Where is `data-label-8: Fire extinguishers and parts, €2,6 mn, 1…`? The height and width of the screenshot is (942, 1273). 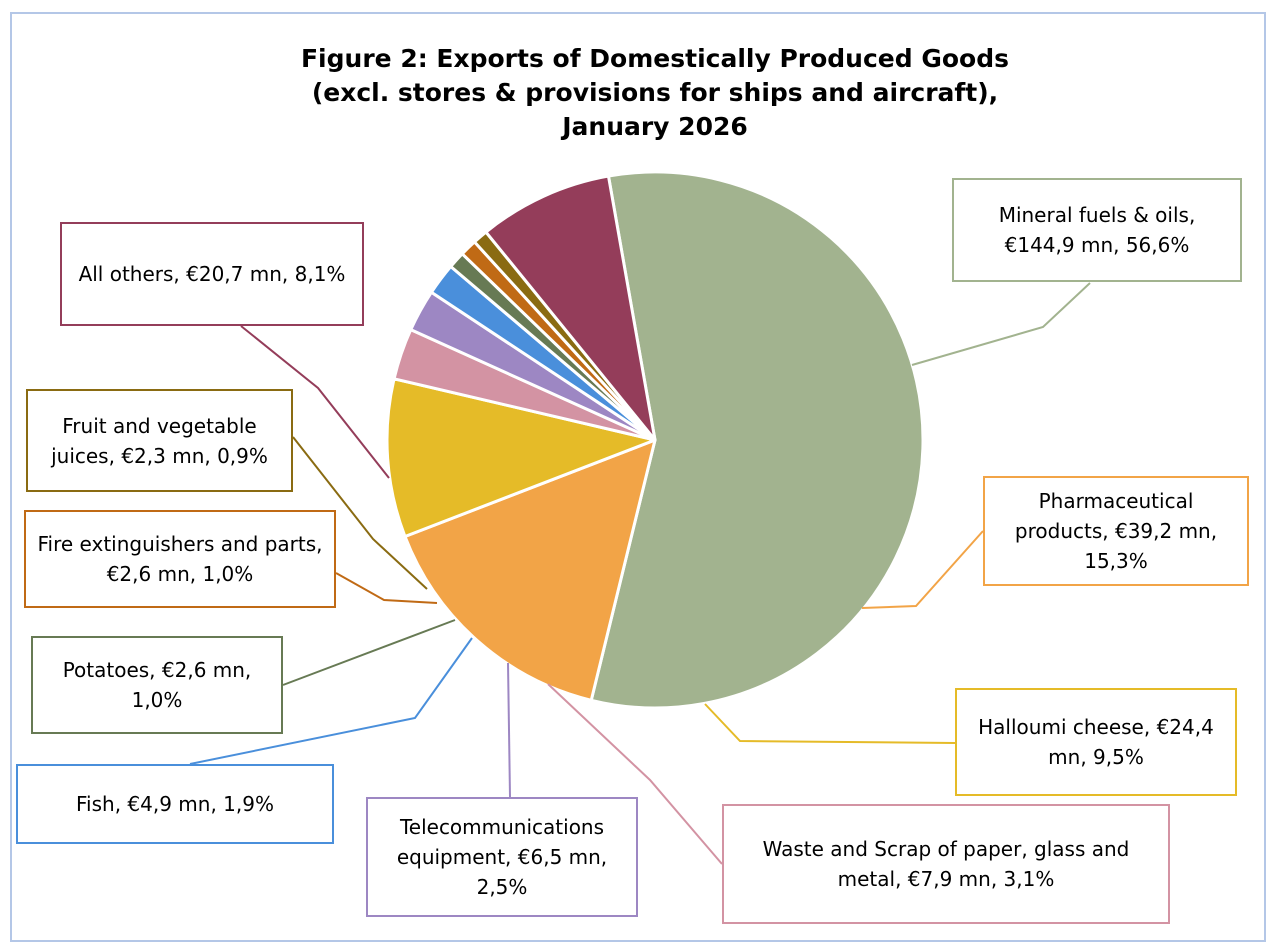 data-label-8: Fire extinguishers and parts, €2,6 mn, 1… is located at coordinates (180, 559).